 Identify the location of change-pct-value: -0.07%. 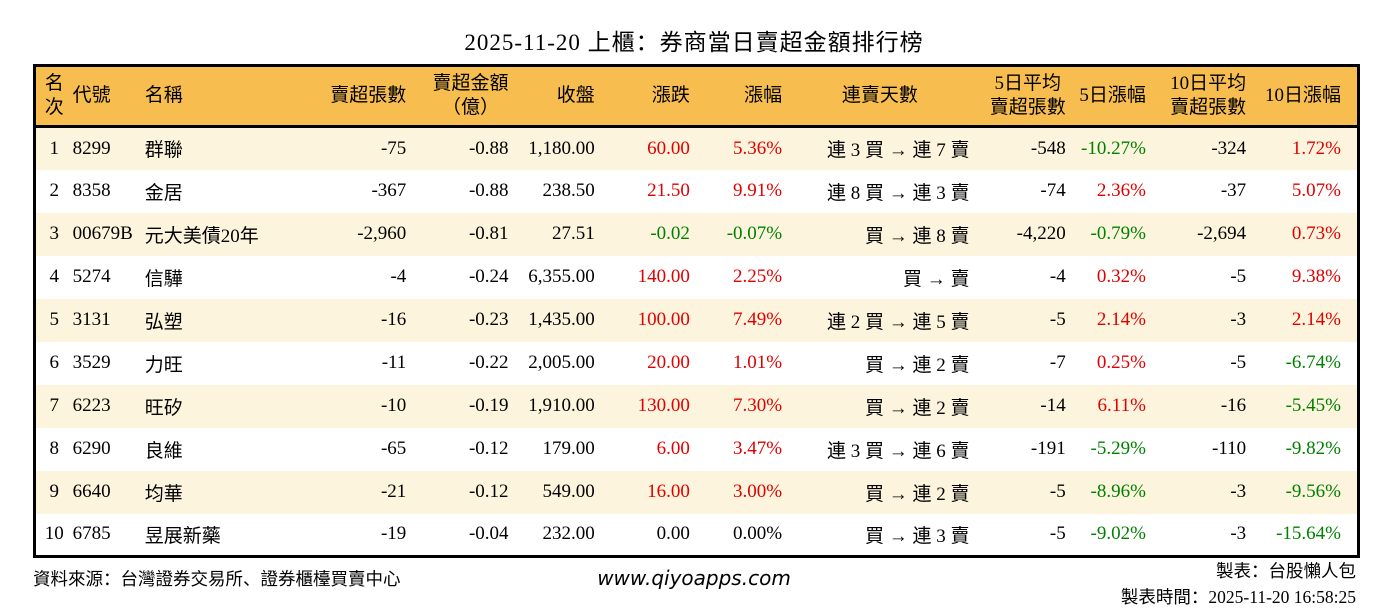
(754, 233).